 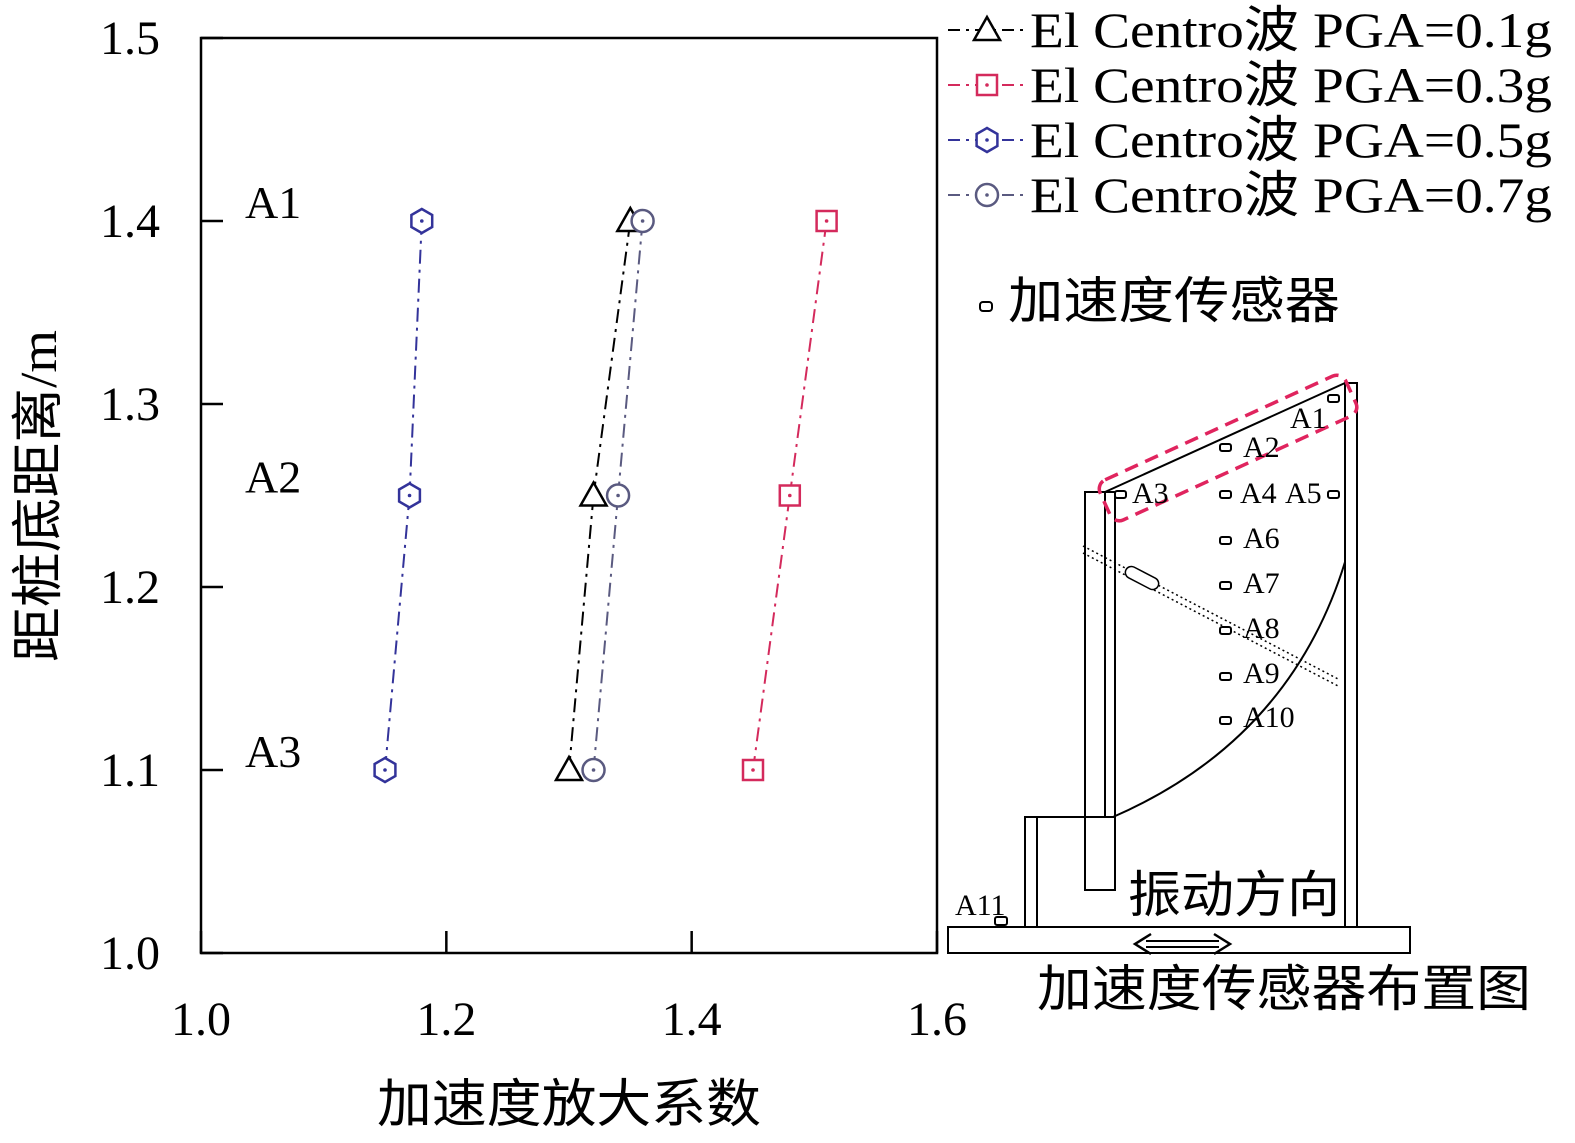 What do you see at coordinates (1303, 493) in the screenshot?
I see `sensor-label: A5` at bounding box center [1303, 493].